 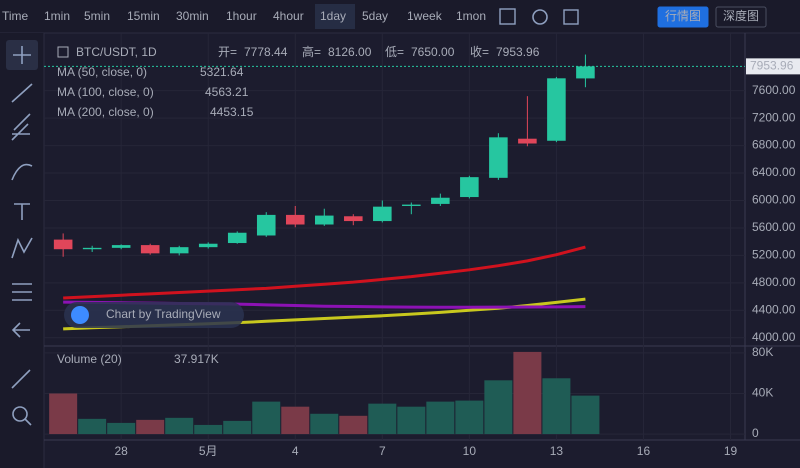 What do you see at coordinates (507, 16) in the screenshot?
I see `tool-icon` at bounding box center [507, 16].